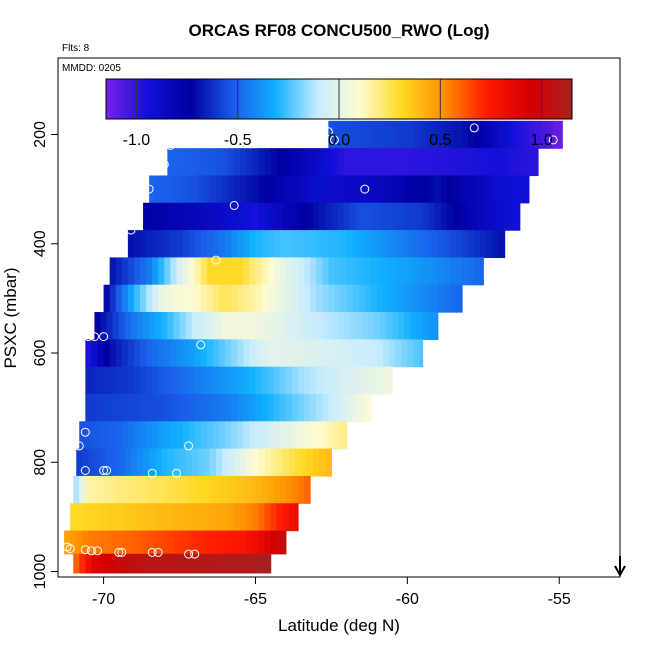  What do you see at coordinates (40, 134) in the screenshot?
I see `y-tick-label: 200` at bounding box center [40, 134].